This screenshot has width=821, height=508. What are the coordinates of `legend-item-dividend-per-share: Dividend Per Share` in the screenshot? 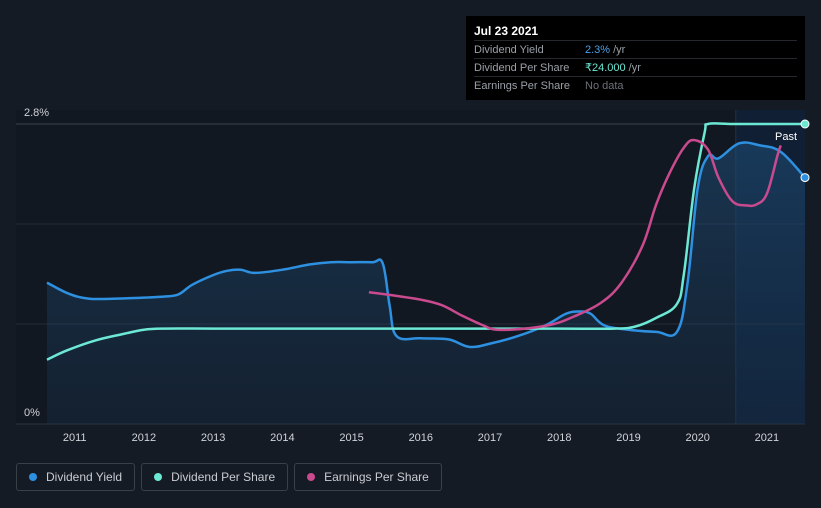 It's located at (215, 477).